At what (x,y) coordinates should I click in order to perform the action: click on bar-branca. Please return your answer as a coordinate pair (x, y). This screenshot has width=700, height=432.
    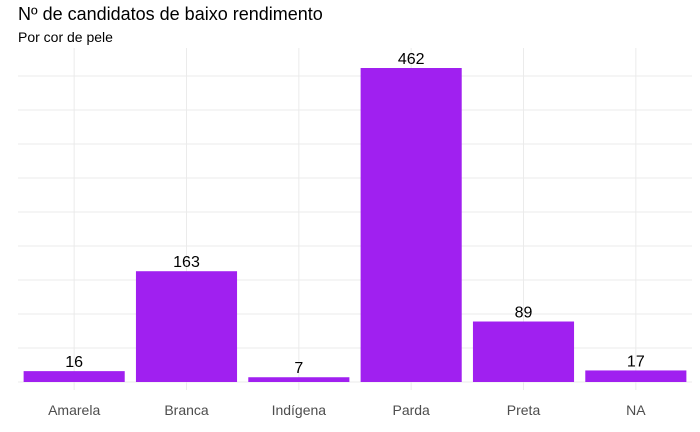
    Looking at the image, I should click on (186, 326).